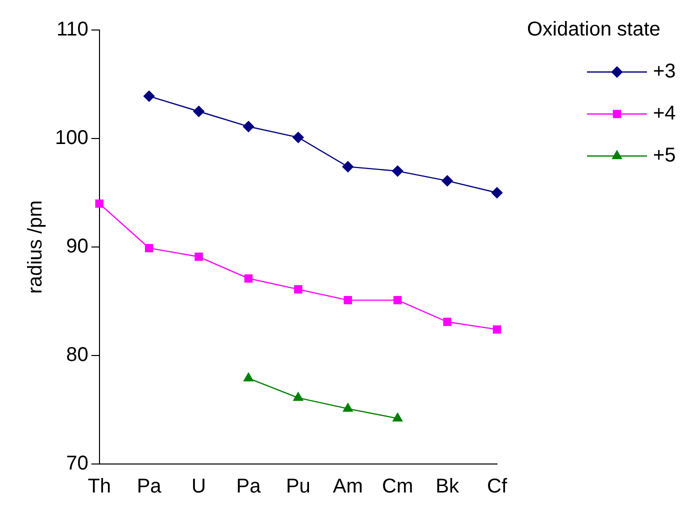 This screenshot has height=532, width=697. What do you see at coordinates (347, 487) in the screenshot?
I see `x-tick-label: Am` at bounding box center [347, 487].